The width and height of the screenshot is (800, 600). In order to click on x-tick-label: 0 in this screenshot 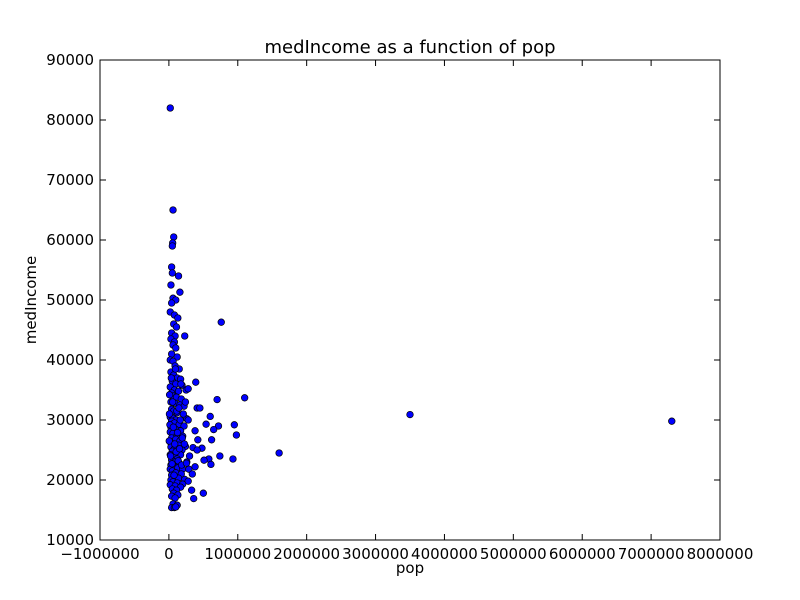, I will do `click(169, 554)`.